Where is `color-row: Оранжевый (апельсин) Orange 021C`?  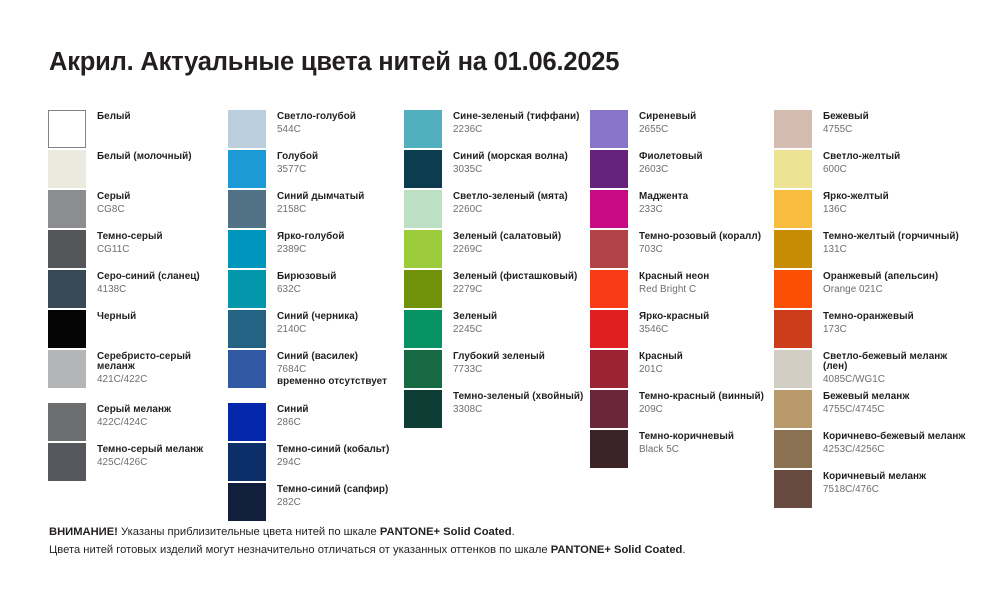 color-row: Оранжевый (апельсин) Orange 021C is located at coordinates (871, 290).